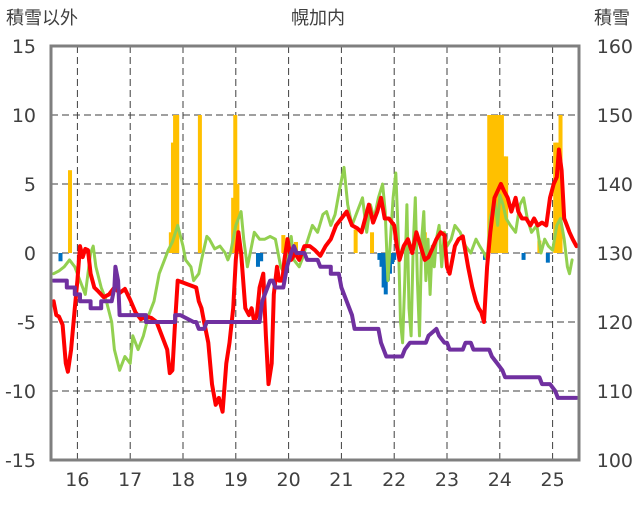  Describe the element at coordinates (42, 18) in the screenshot. I see `y-axis-left-label: 積雪以外` at that location.